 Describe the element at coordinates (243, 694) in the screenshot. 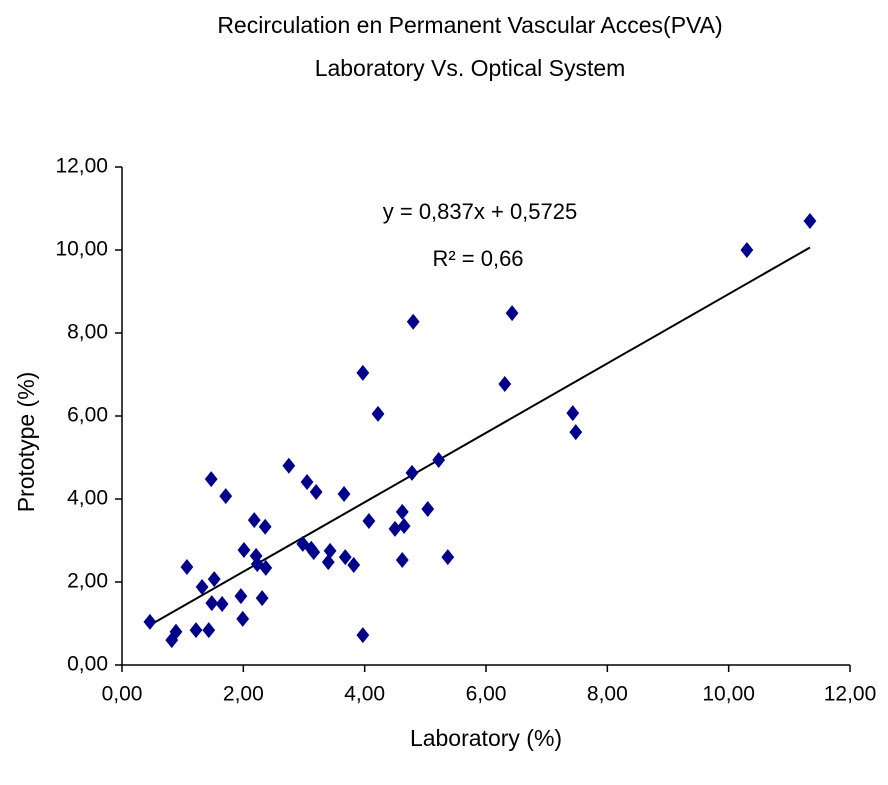

I see `x-tick-label: 2,00` at that location.